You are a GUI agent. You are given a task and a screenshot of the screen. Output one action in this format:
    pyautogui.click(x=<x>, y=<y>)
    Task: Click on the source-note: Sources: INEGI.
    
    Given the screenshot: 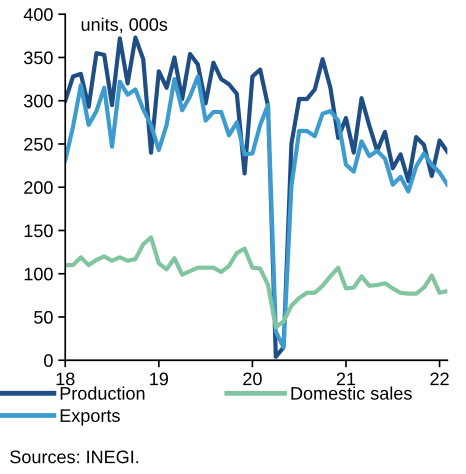 What is the action you would take?
    pyautogui.click(x=74, y=457)
    